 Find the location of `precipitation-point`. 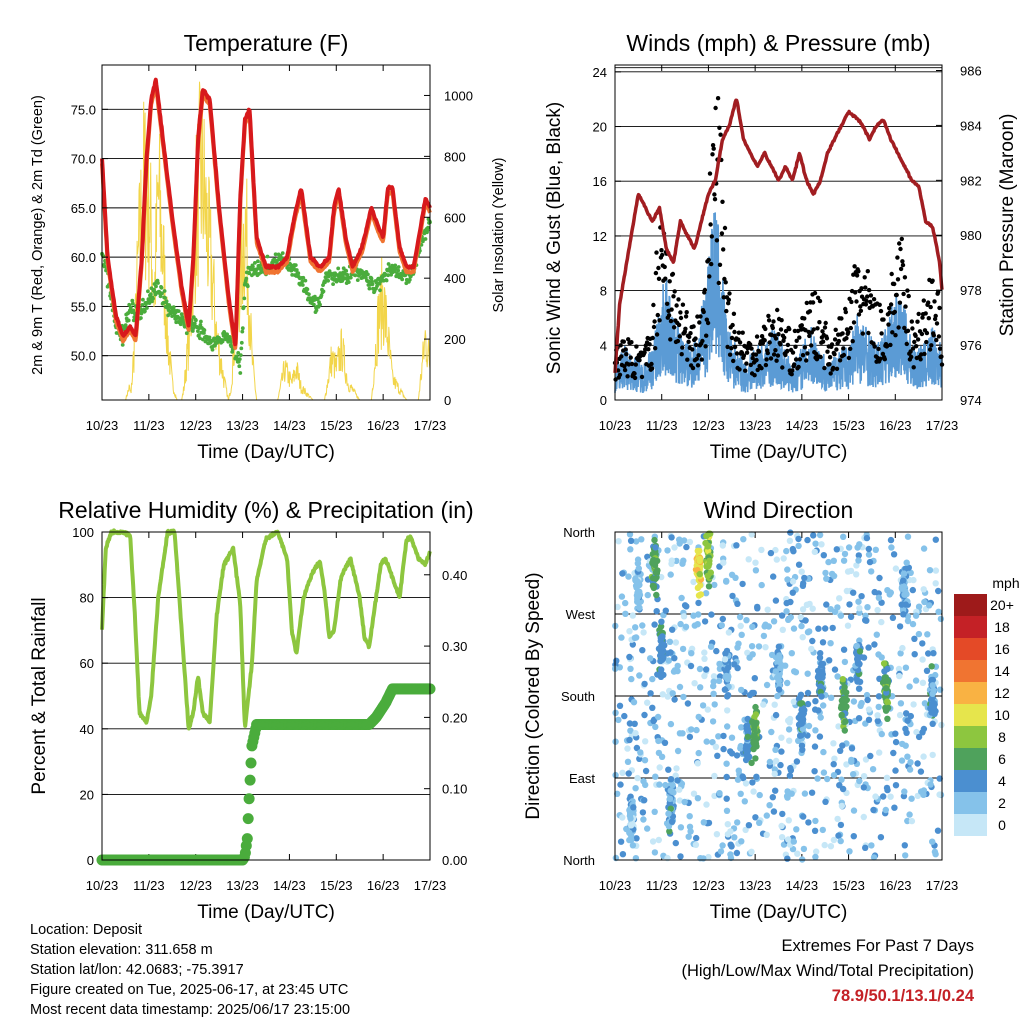

precipitation-point is located at coordinates (251, 763).